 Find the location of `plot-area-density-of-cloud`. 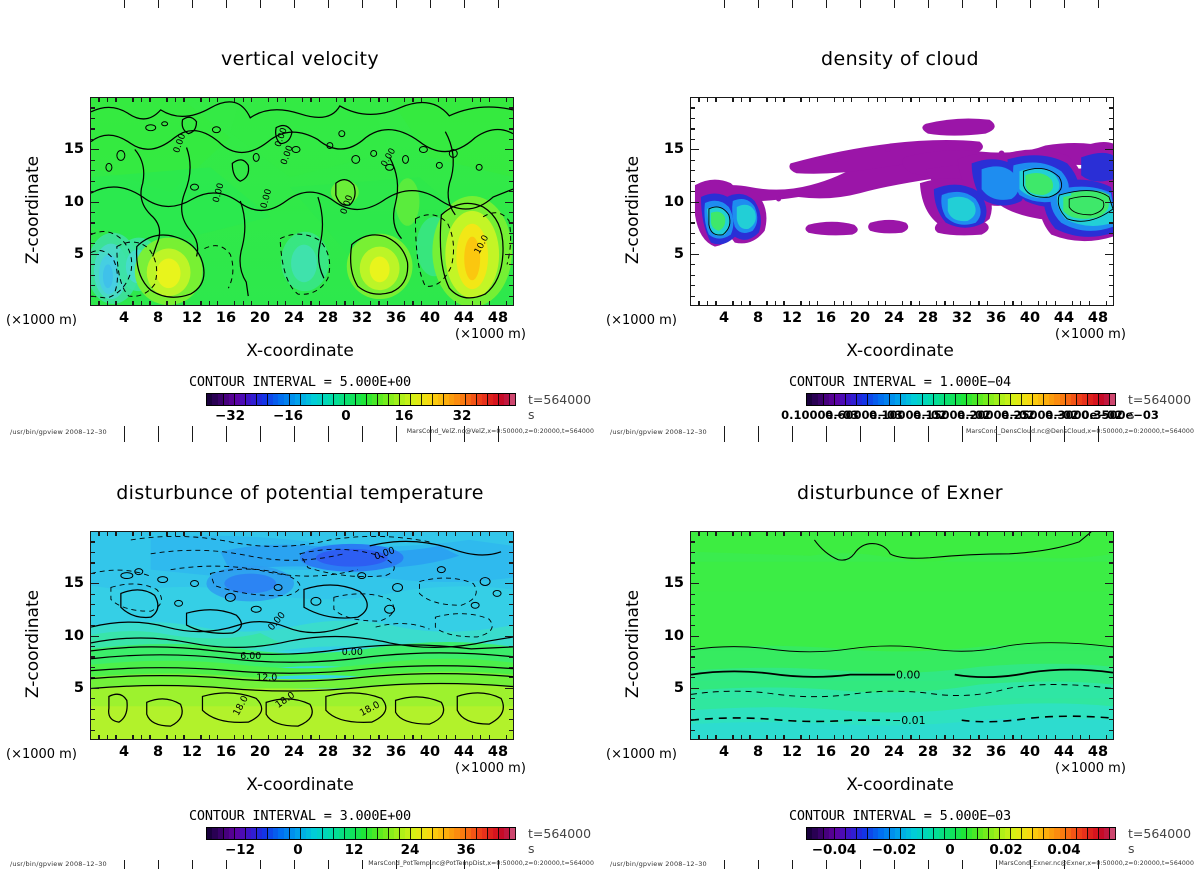

plot-area-density-of-cloud is located at coordinates (902, 201).